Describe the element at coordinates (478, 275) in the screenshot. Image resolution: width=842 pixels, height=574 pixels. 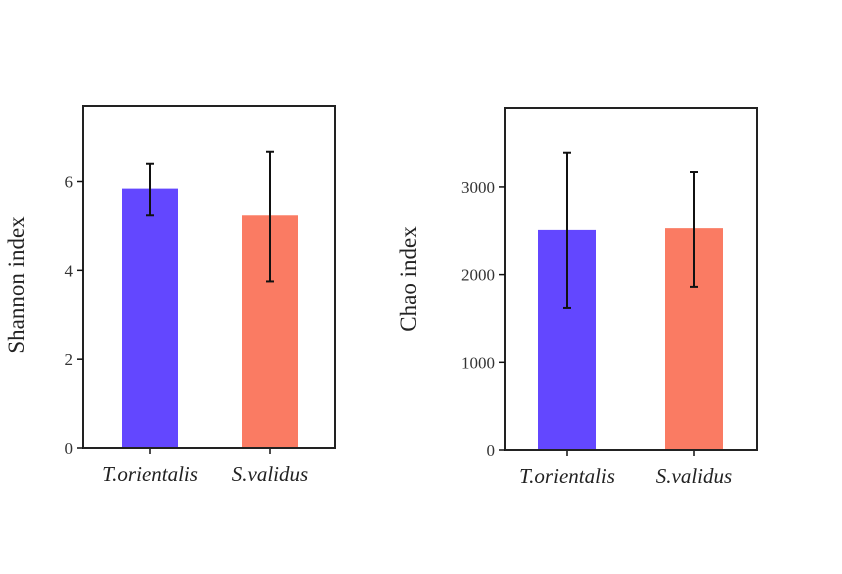
I see `y-tick-label: 2000` at that location.